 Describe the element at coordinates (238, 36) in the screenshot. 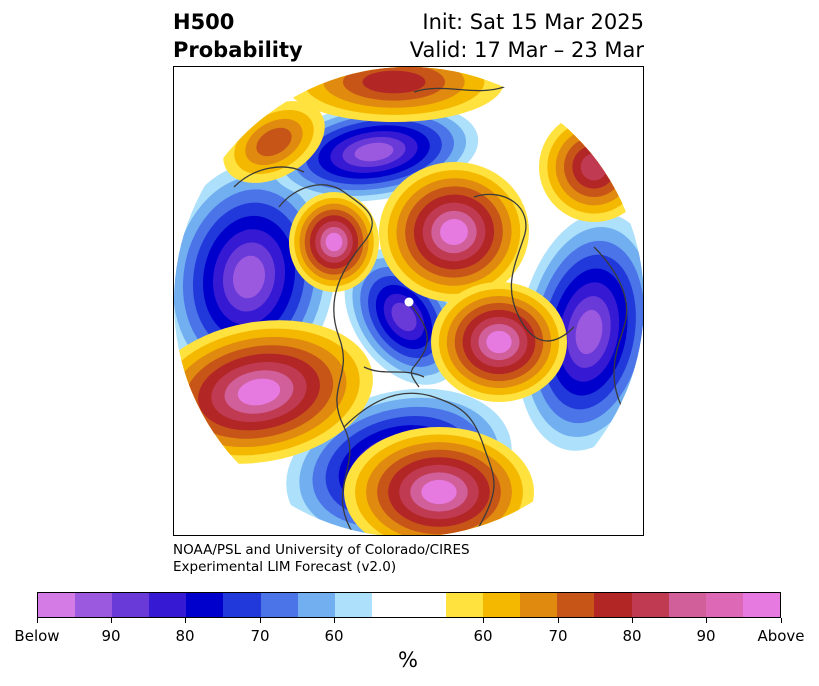

I see `chart-title-left: H500 Probability` at that location.